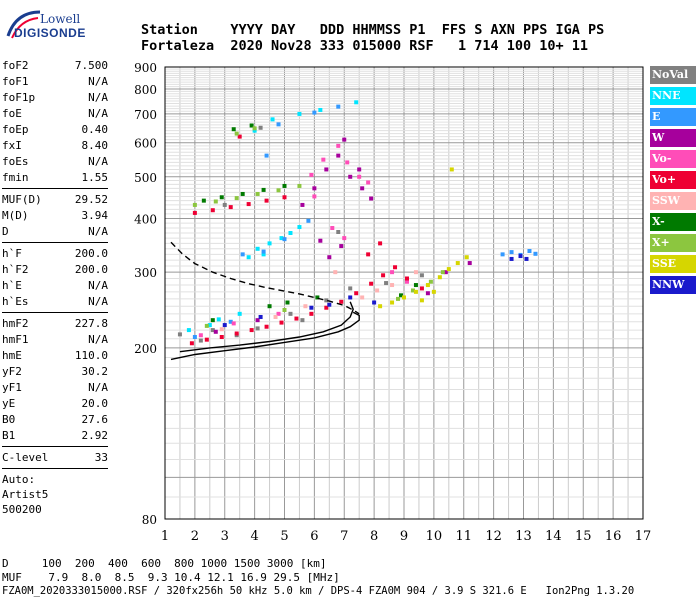 This screenshot has width=700, height=600. Describe the element at coordinates (91, 199) in the screenshot. I see `param-value: 29.52` at that location.